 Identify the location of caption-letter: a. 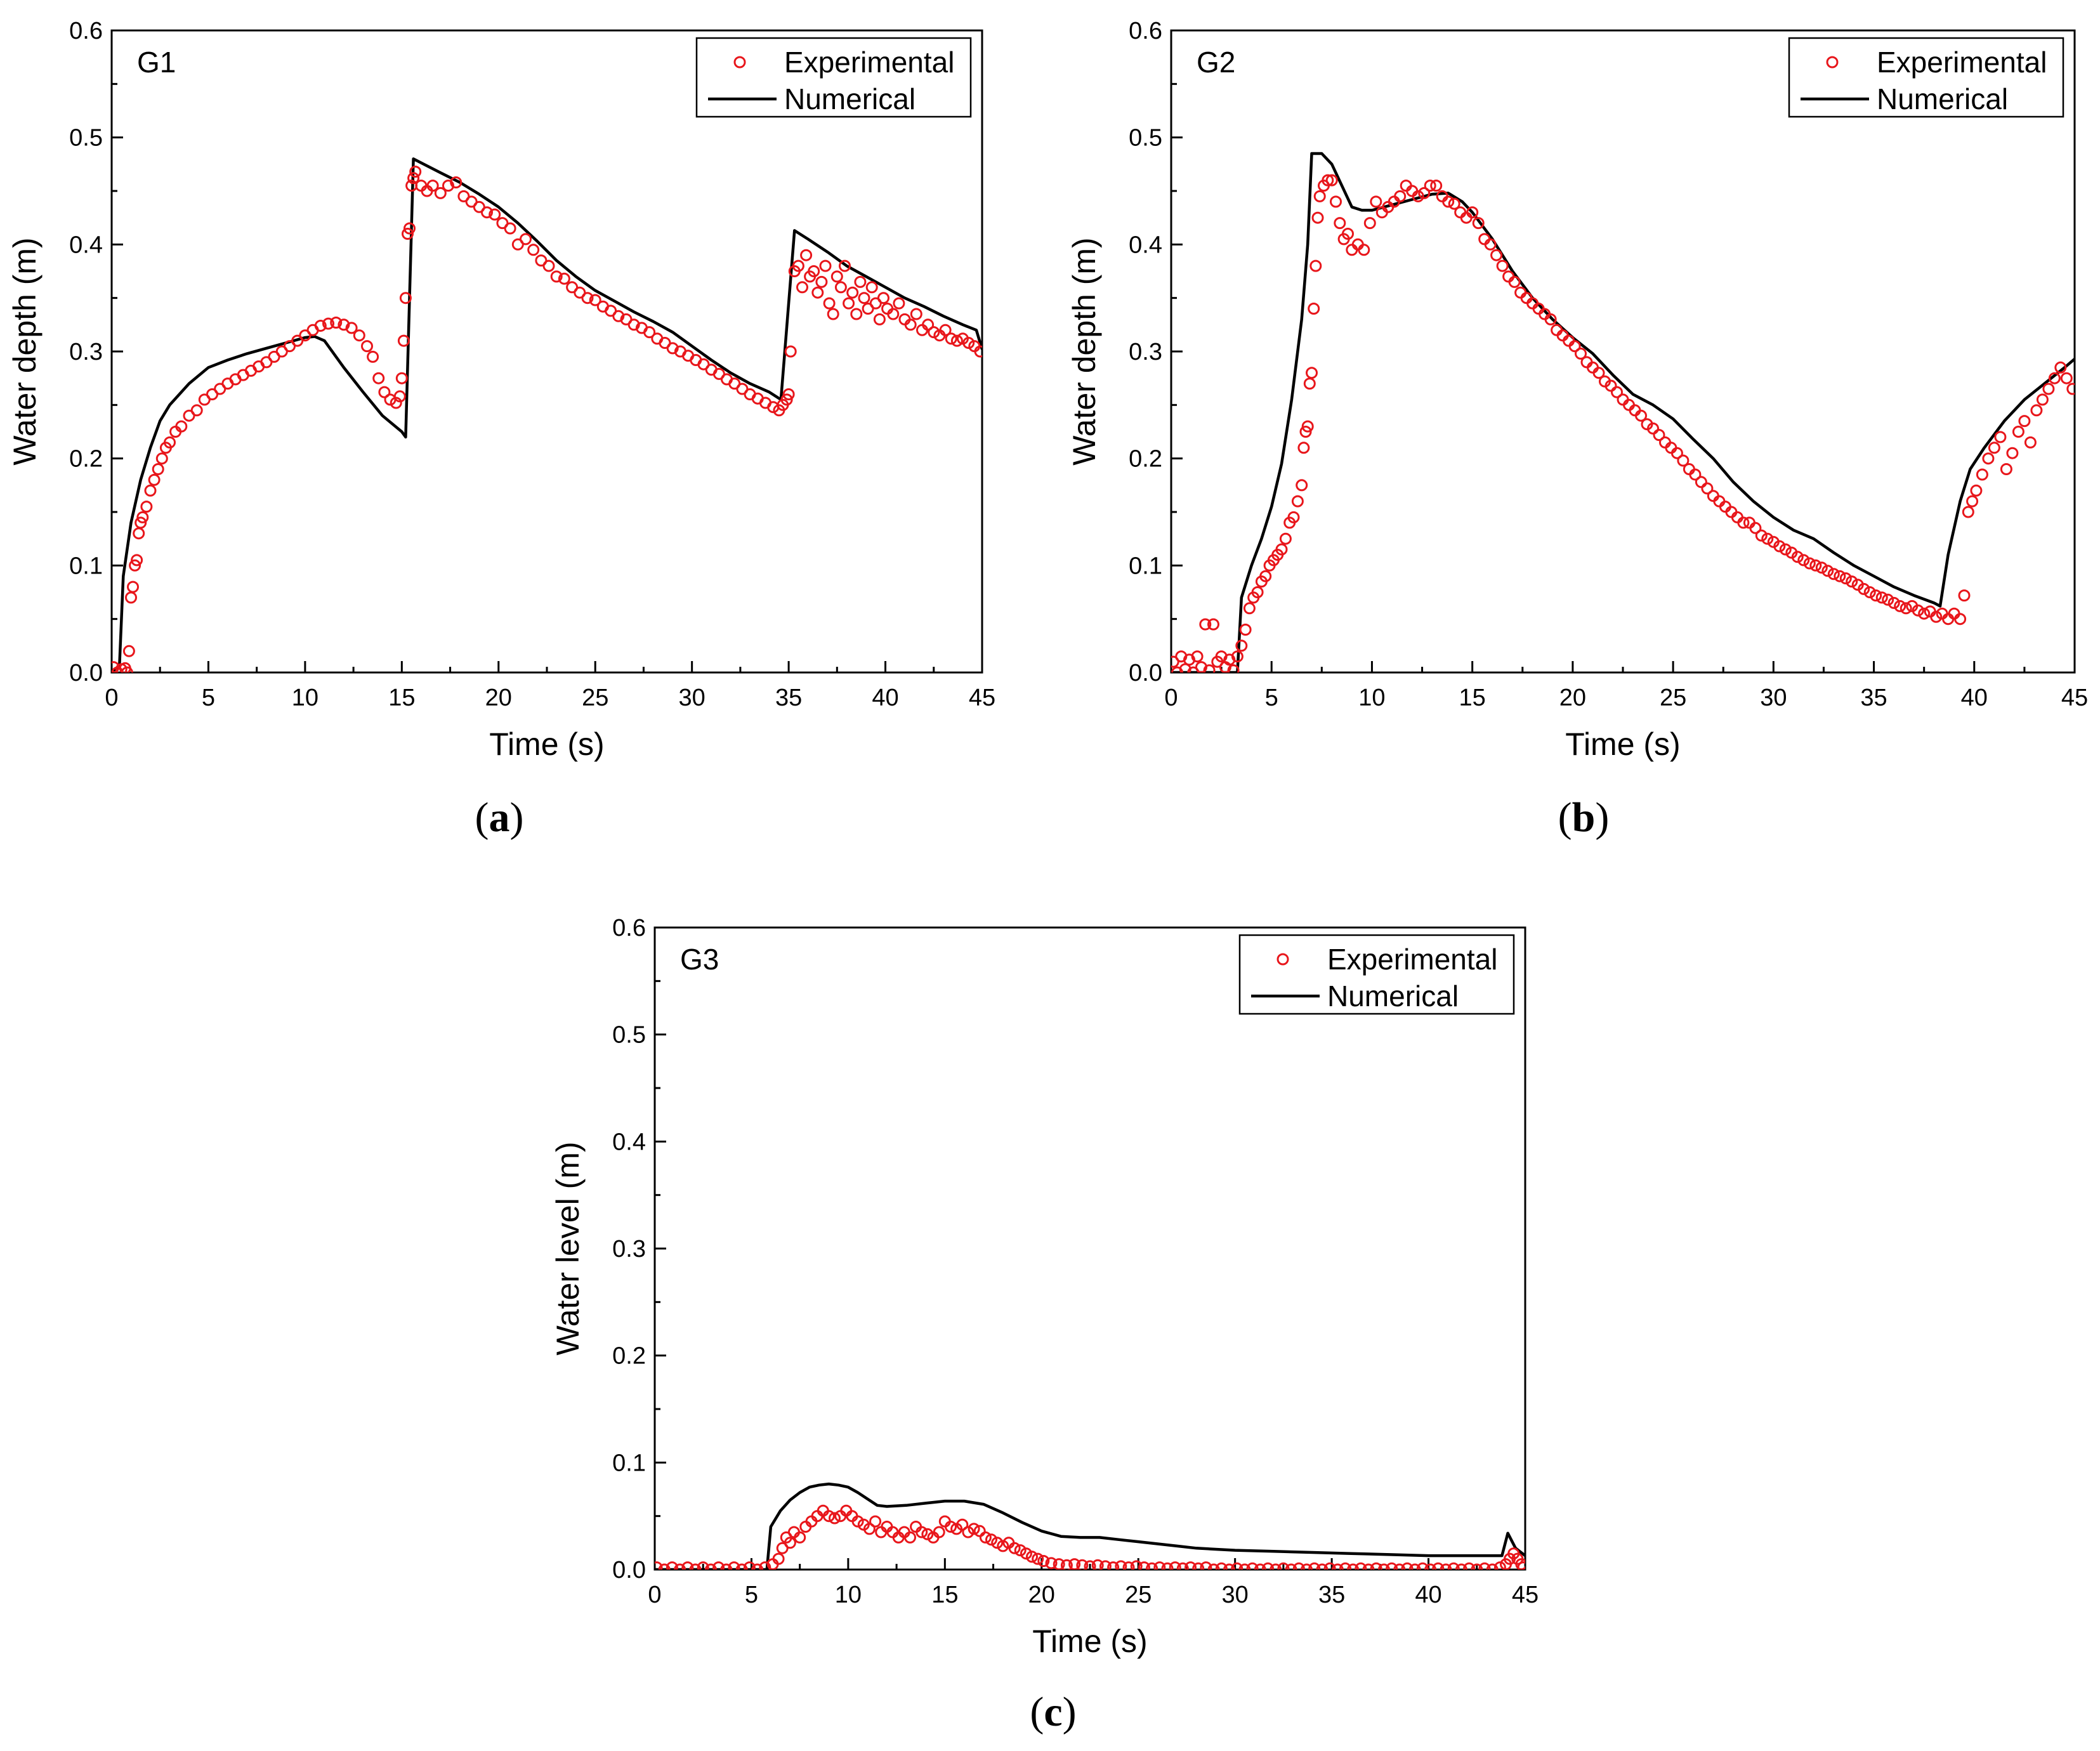
(499, 818).